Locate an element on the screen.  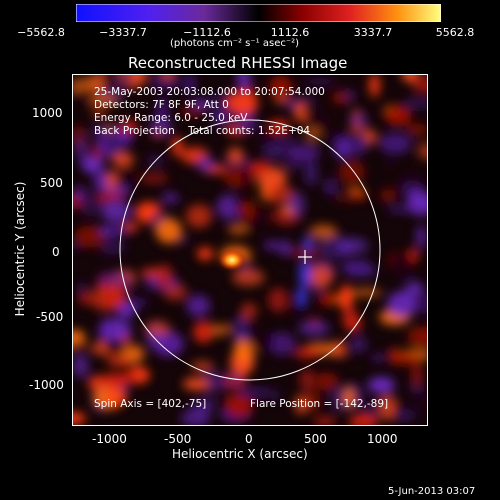
x-axis-label: Heliocentric X (arcsec) is located at coordinates (240, 454).